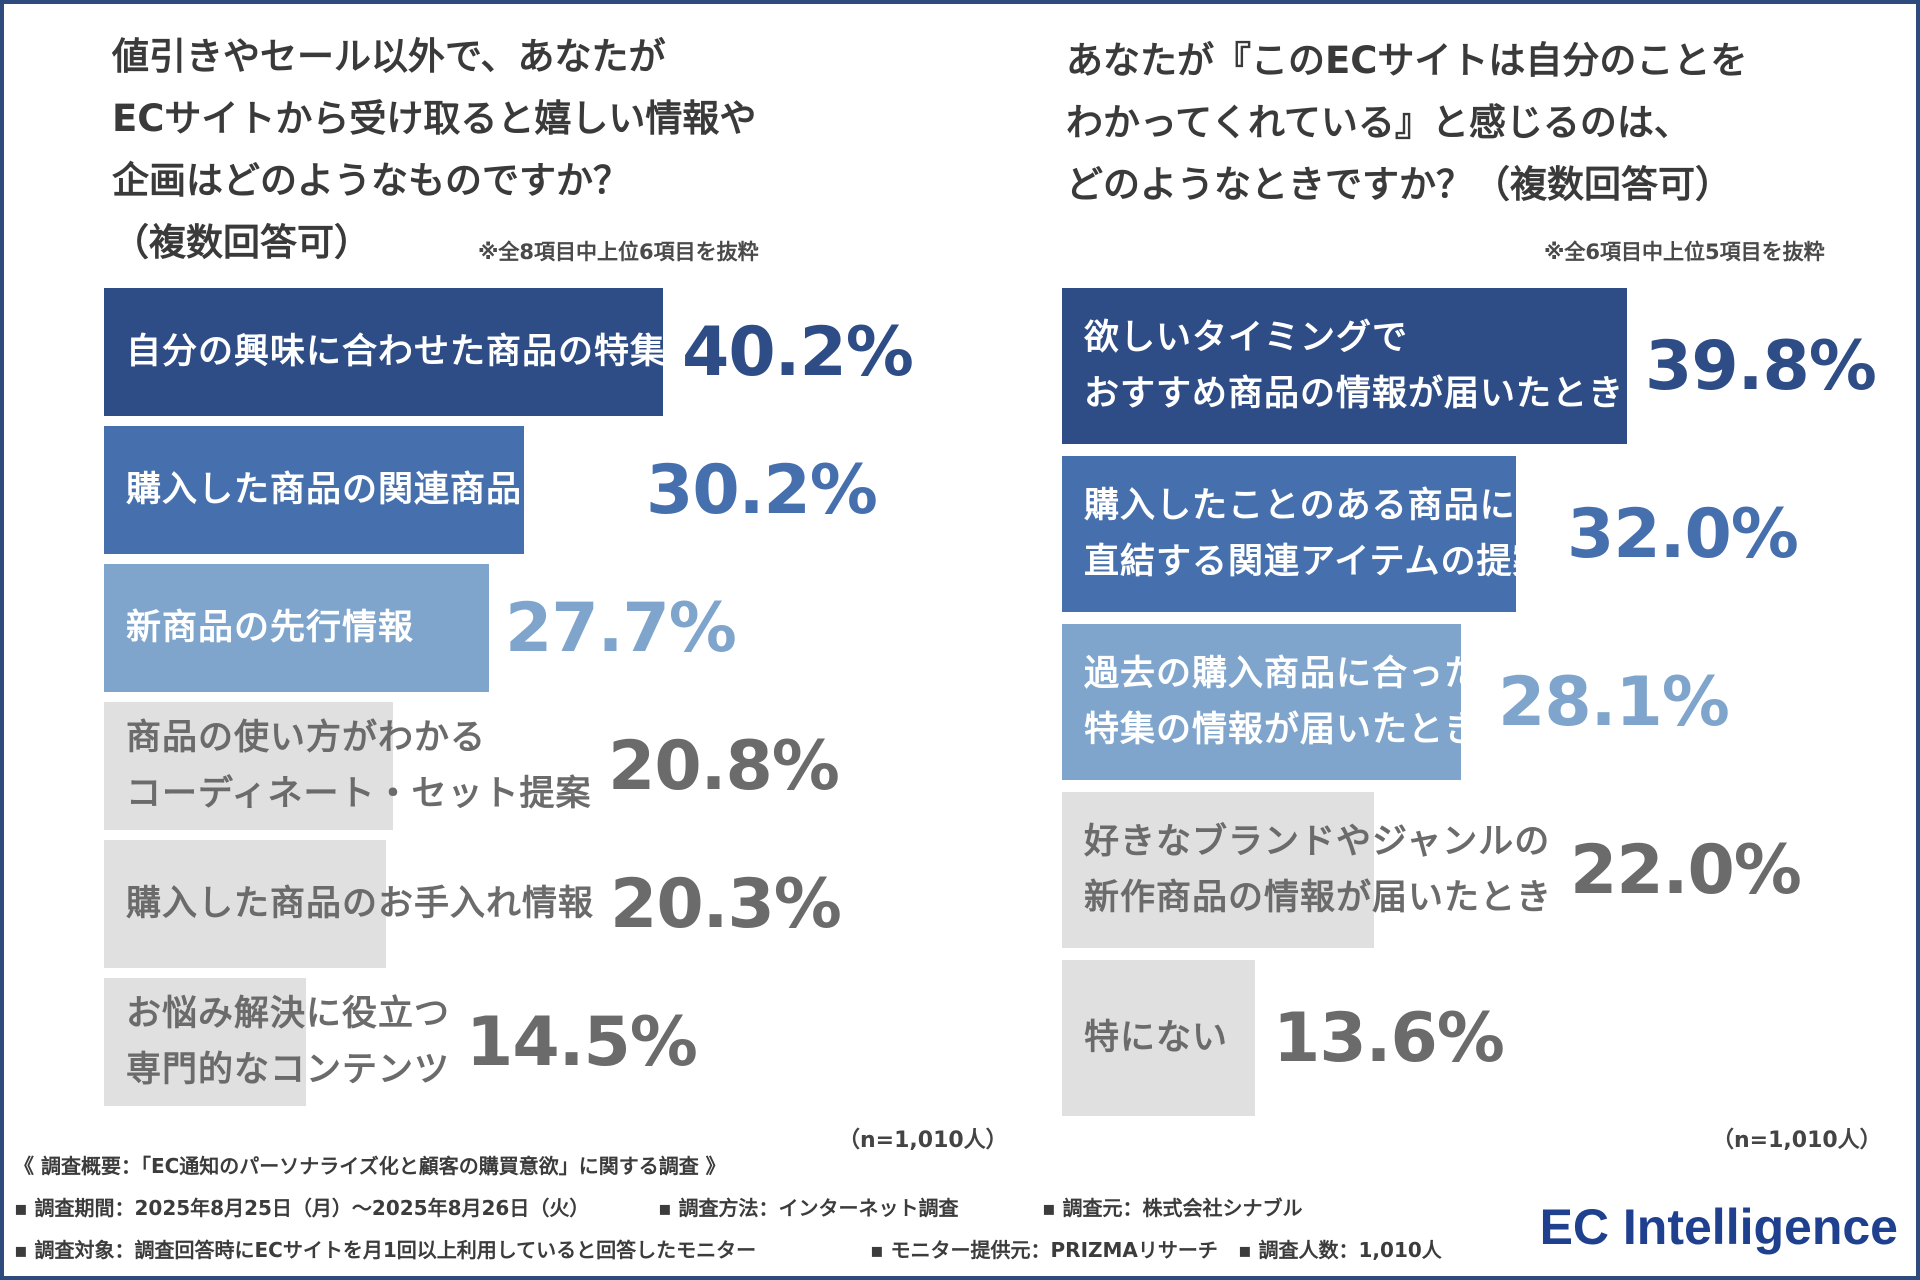  I want to click on bar-label: 欲しいタイミングで おすすめ商品の情報が届いたとき, so click(1354, 366).